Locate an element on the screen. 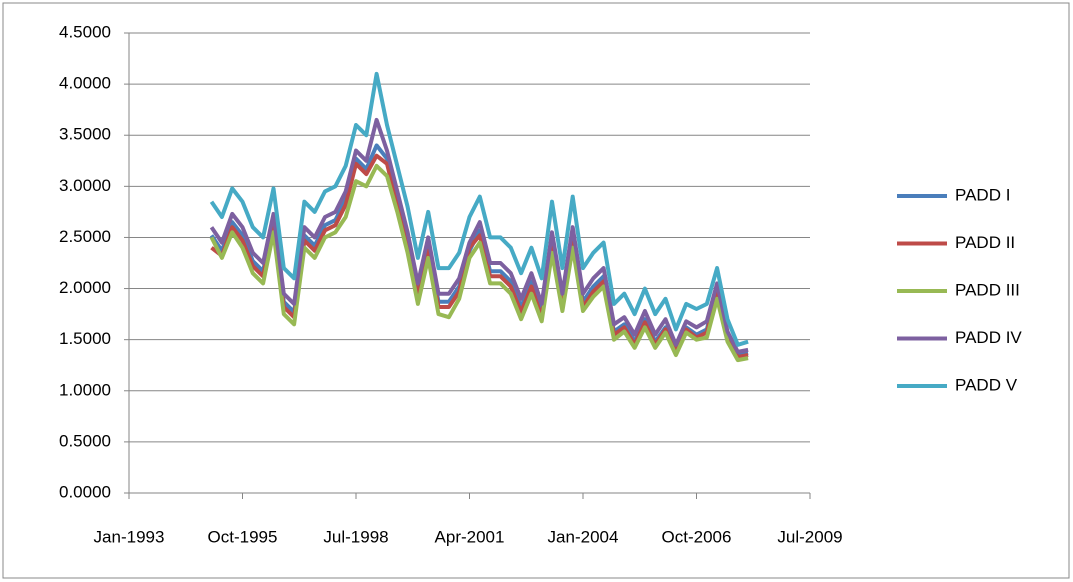 The height and width of the screenshot is (582, 1073). y-tick-label: 4.5000 is located at coordinates (85, 31).